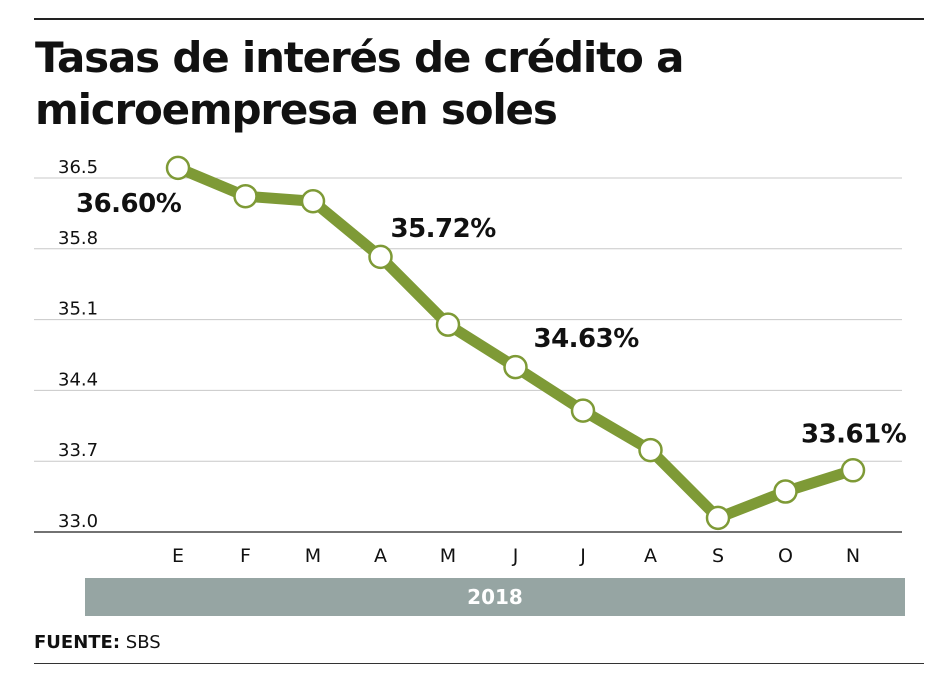 The height and width of the screenshot is (684, 945). What do you see at coordinates (444, 229) in the screenshot?
I see `data-label: 35.72%` at bounding box center [444, 229].